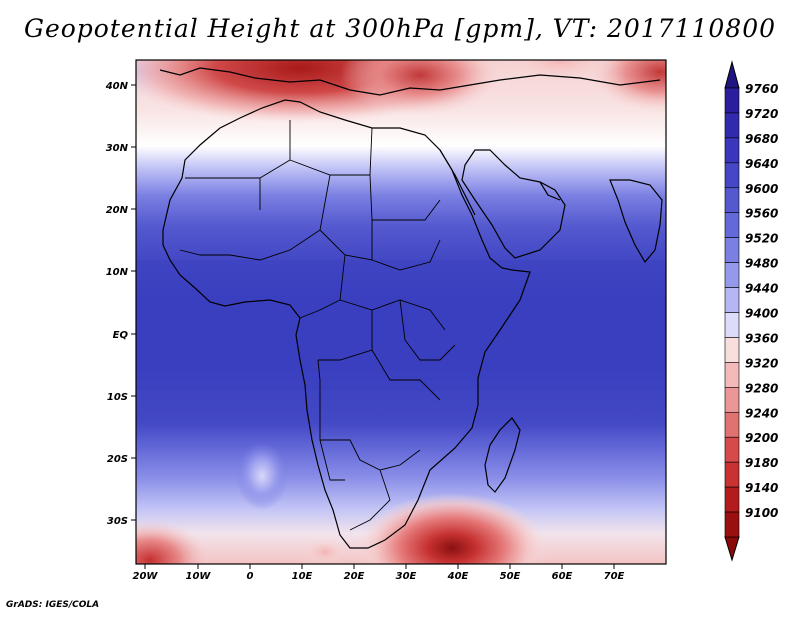 This screenshot has height=618, width=800. I want to click on colorbar-label: 9100, so click(761, 513).